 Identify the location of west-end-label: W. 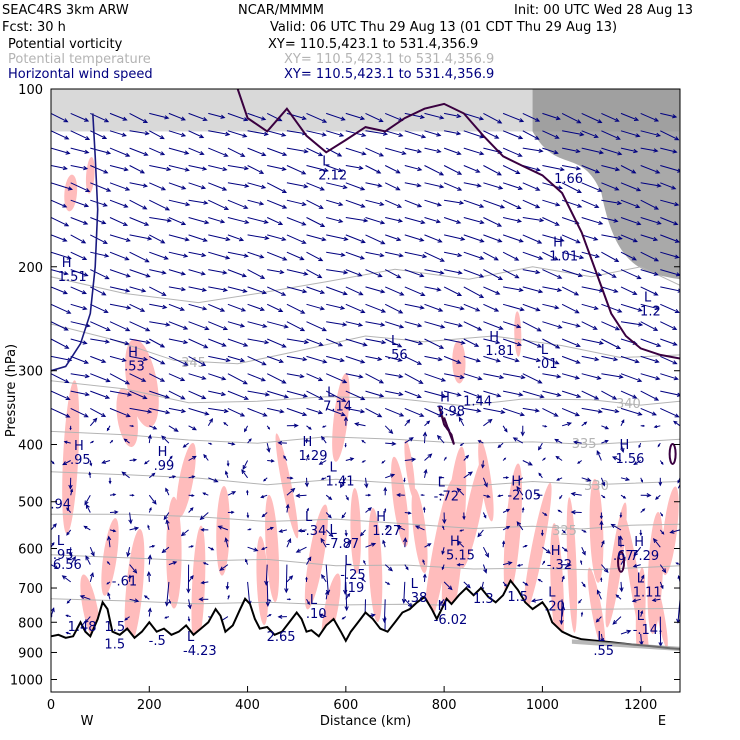
(87, 721).